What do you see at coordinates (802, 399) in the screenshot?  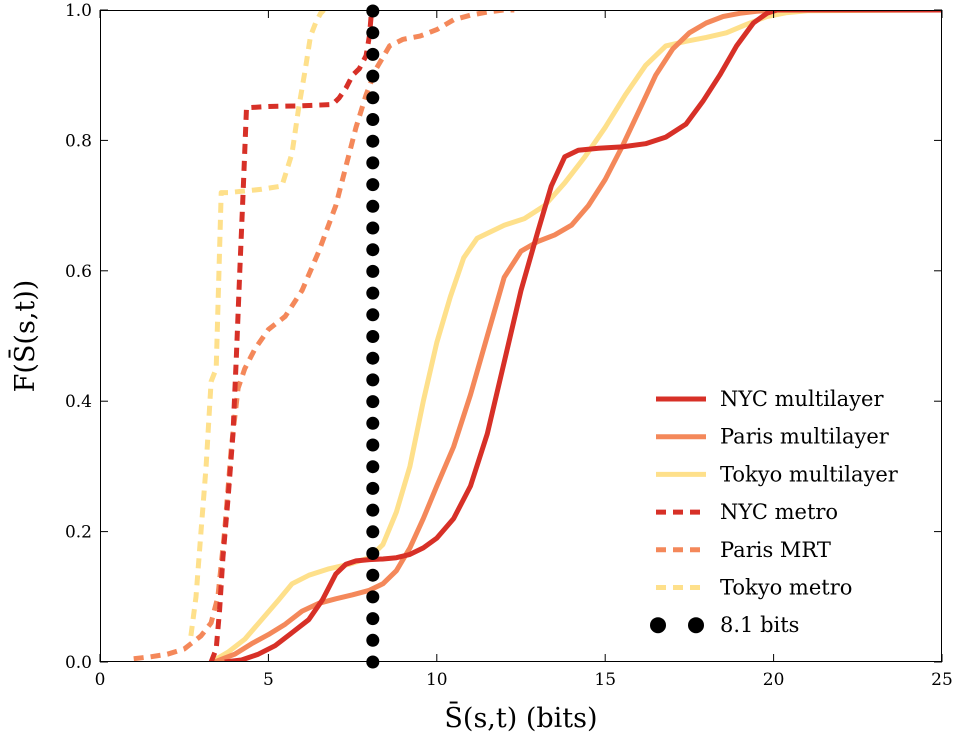 I see `legend-label: NYC multilayer` at bounding box center [802, 399].